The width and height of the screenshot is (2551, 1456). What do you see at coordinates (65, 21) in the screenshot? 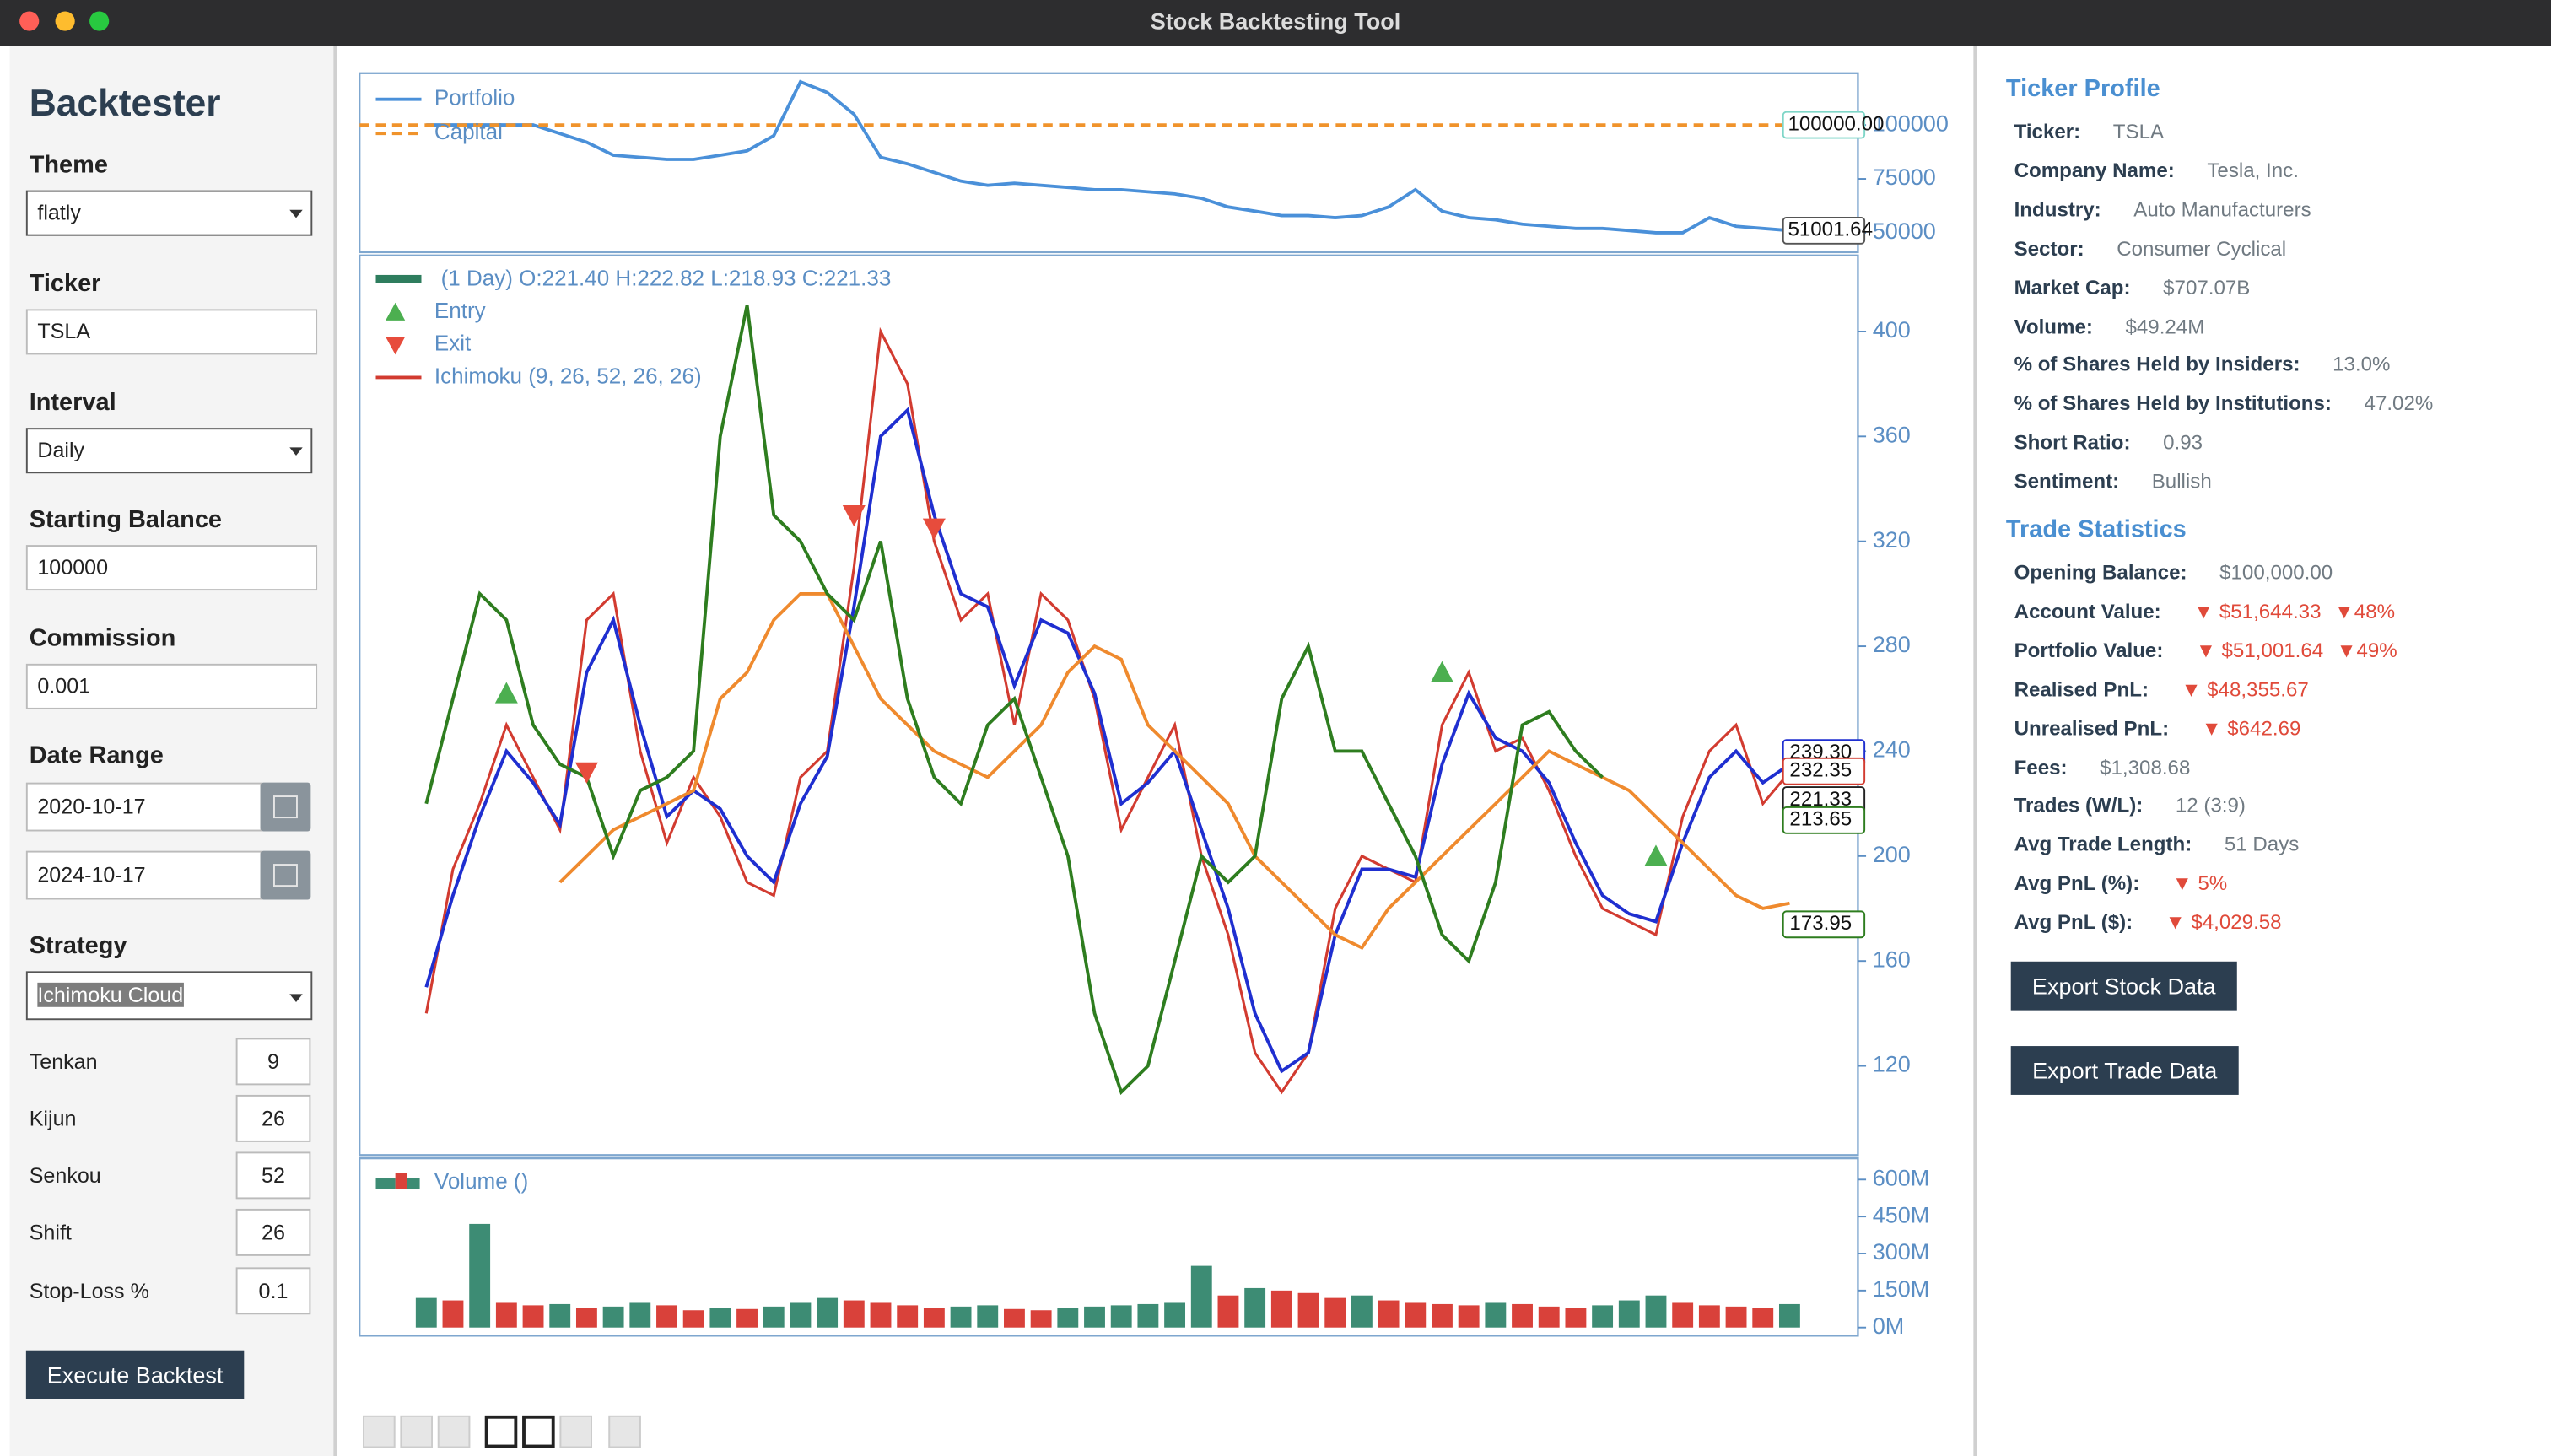
I see `minimize-button` at bounding box center [65, 21].